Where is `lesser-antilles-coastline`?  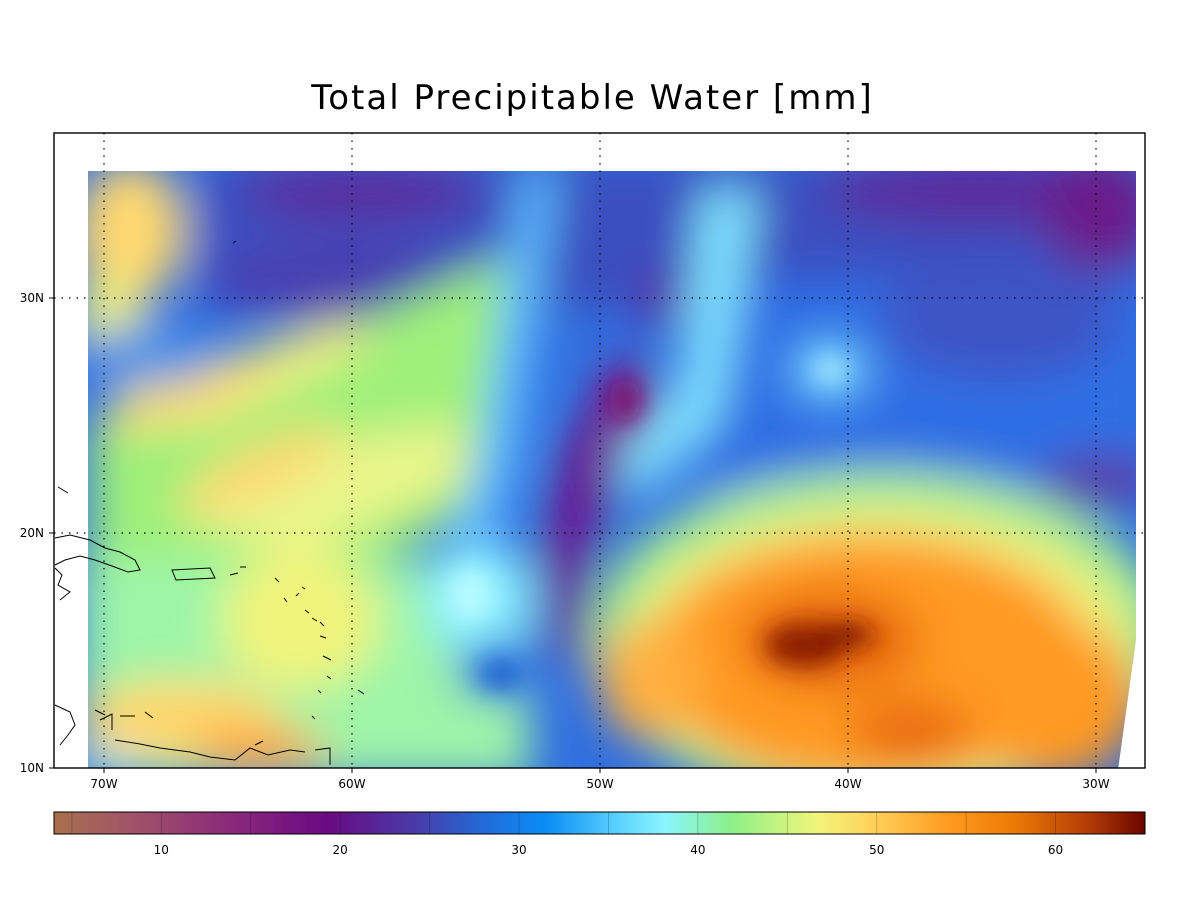
lesser-antilles-coastline is located at coordinates (297, 643).